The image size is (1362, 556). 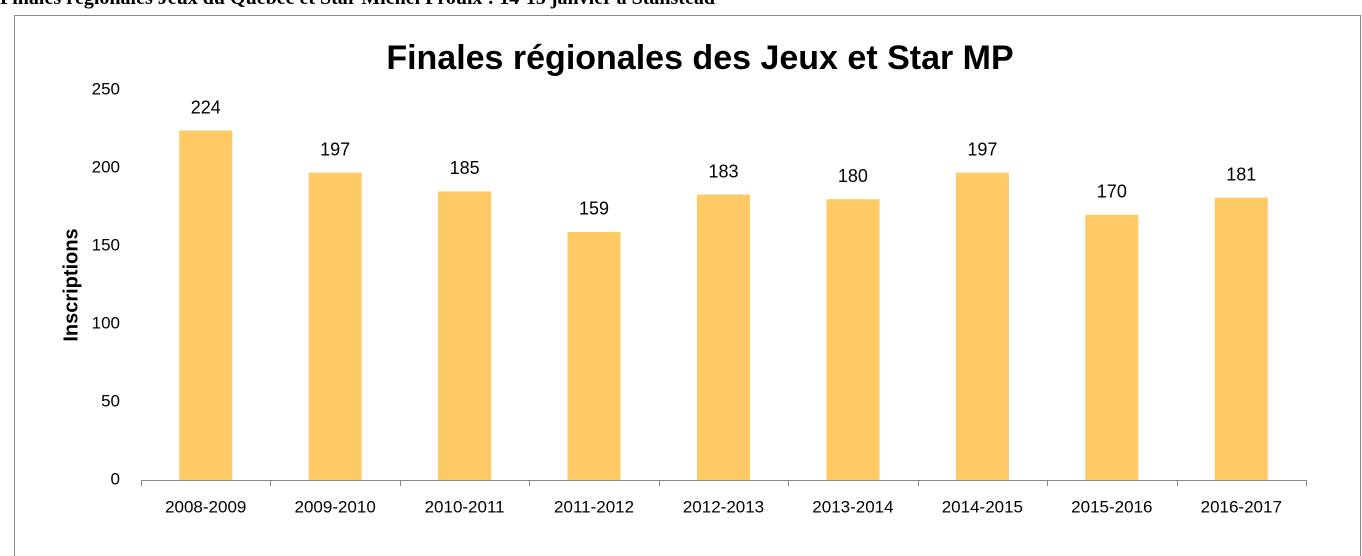 I want to click on y-tick-label: 50, so click(x=110, y=400).